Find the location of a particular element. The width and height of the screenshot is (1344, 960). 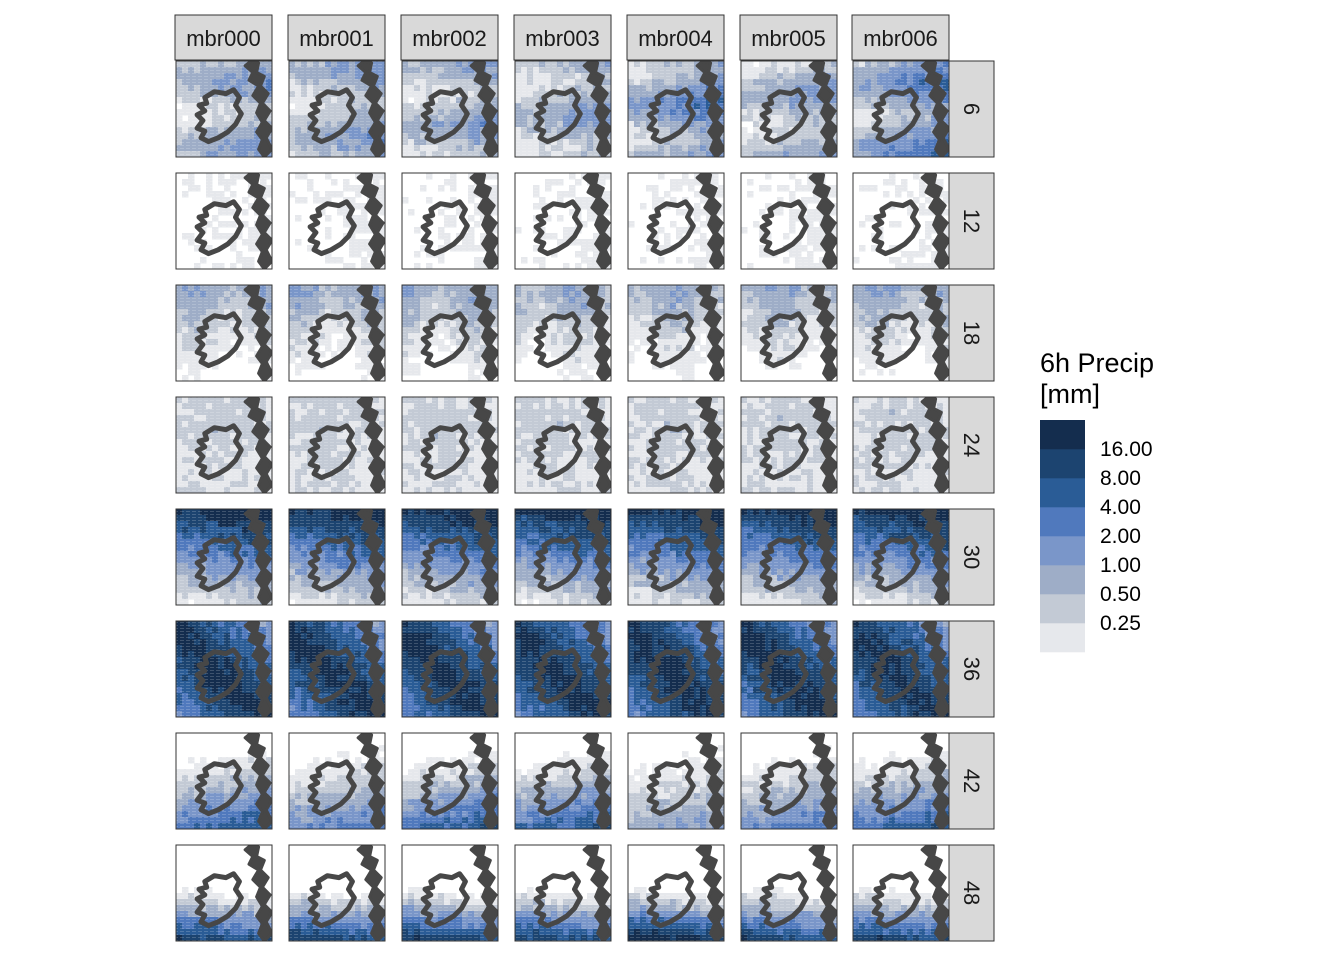

legend-label: 8.00 is located at coordinates (1120, 478).